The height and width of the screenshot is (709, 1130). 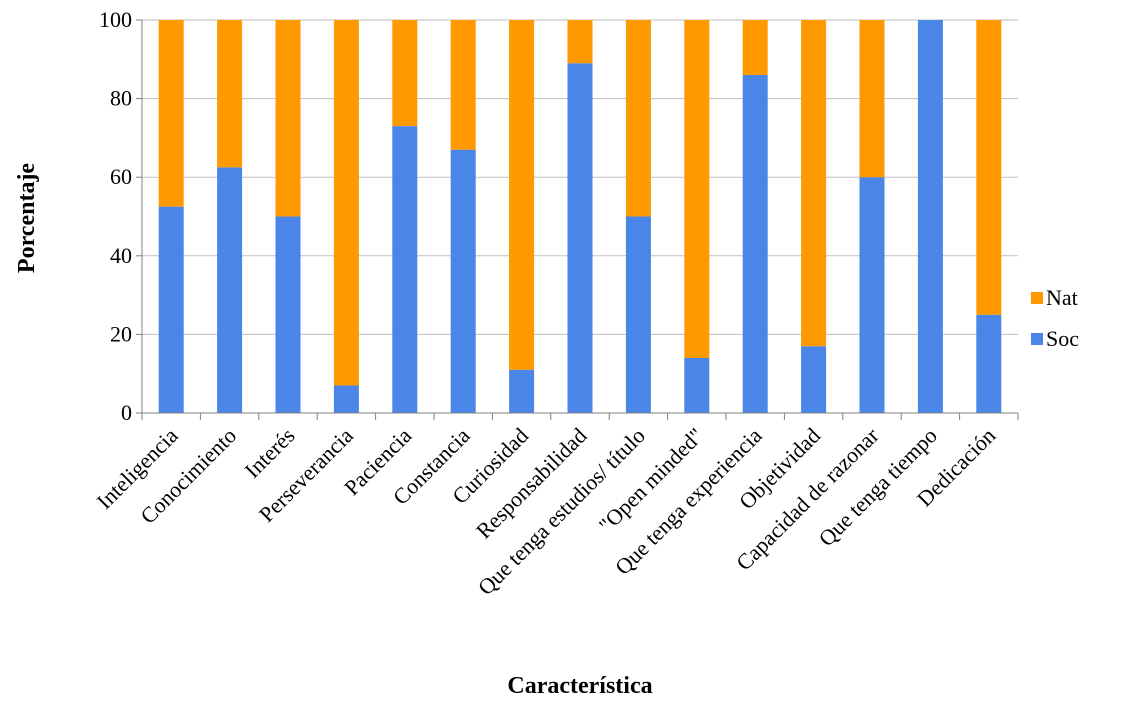 I want to click on y-tick-labels: 0 20 40 60 80 100, so click(x=115, y=216).